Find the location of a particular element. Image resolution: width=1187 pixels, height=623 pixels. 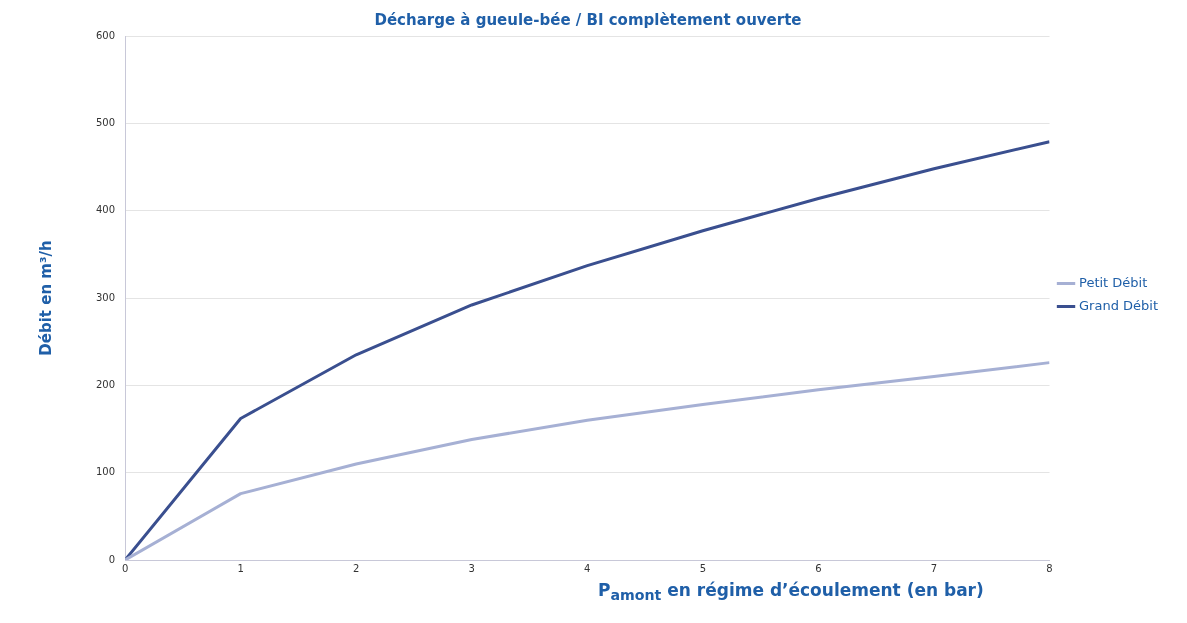

y-tick-label: 500 is located at coordinates (105, 122).